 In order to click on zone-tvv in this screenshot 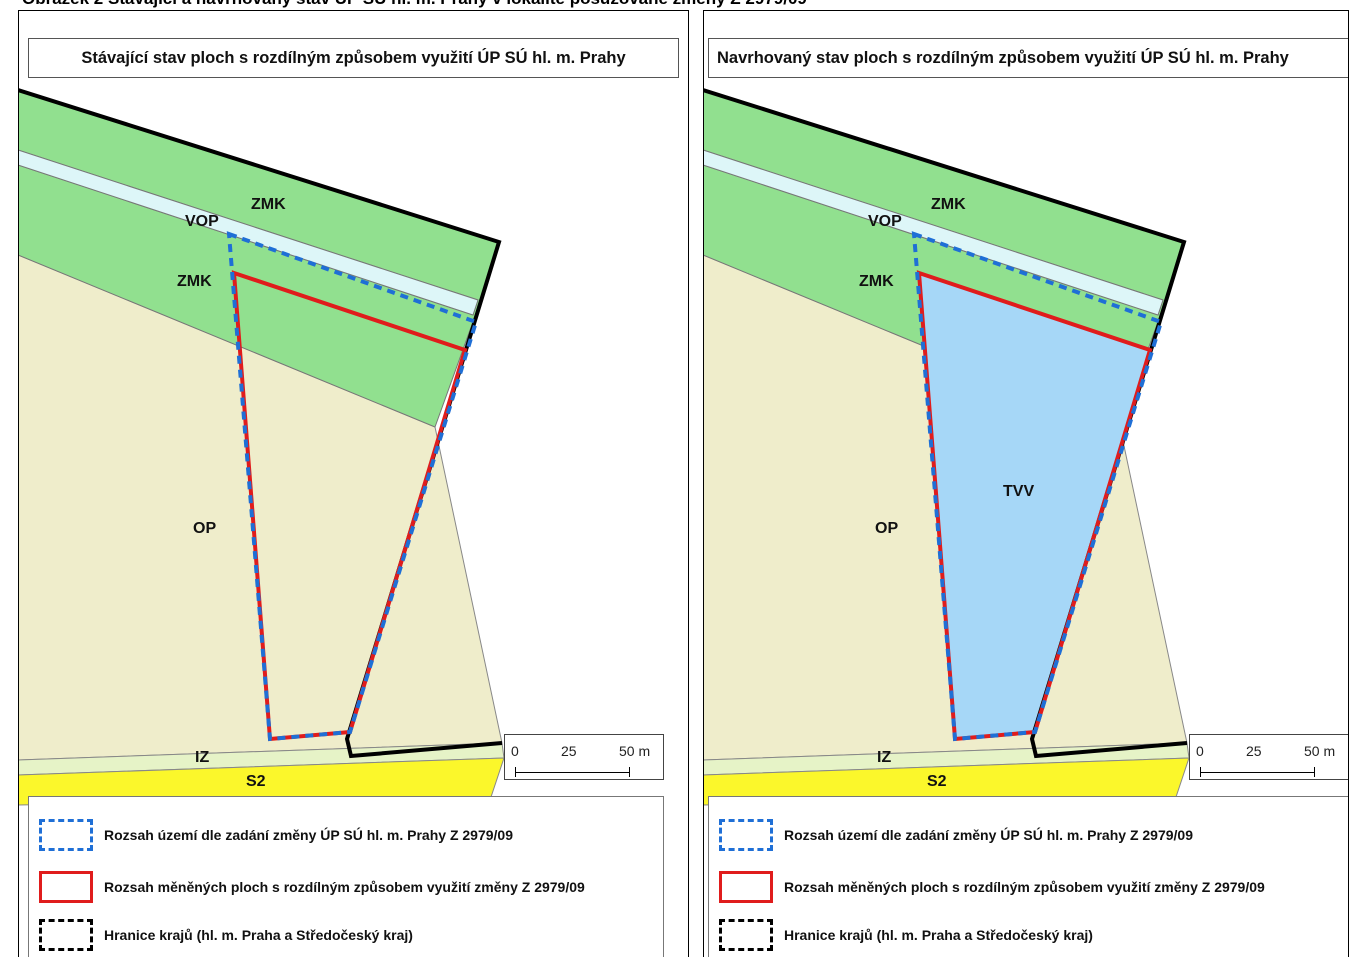, I will do `click(1034, 506)`.